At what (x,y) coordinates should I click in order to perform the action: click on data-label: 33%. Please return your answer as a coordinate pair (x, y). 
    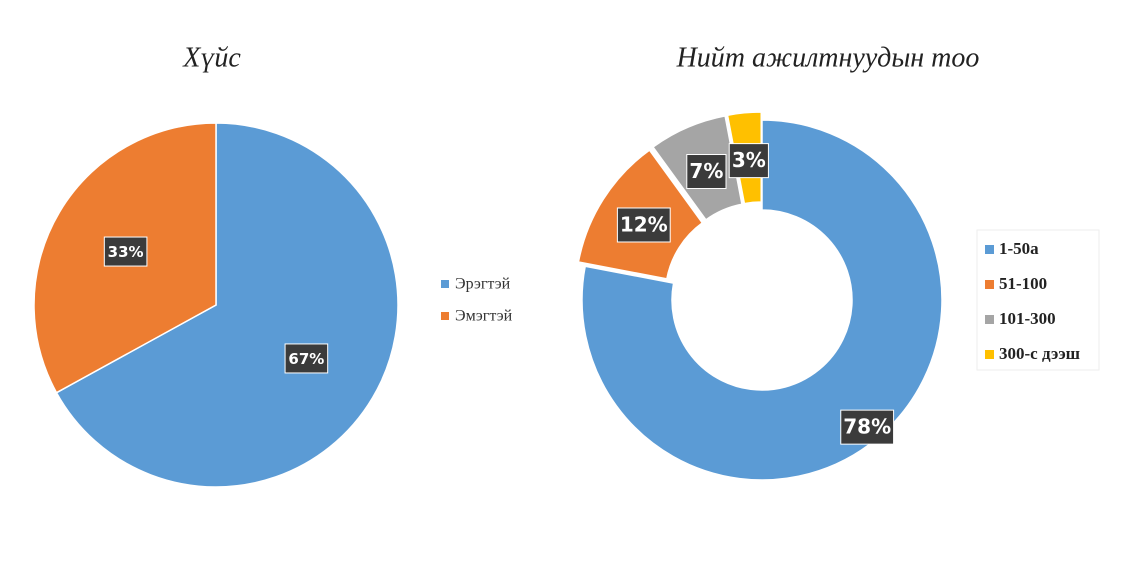
    Looking at the image, I should click on (126, 252).